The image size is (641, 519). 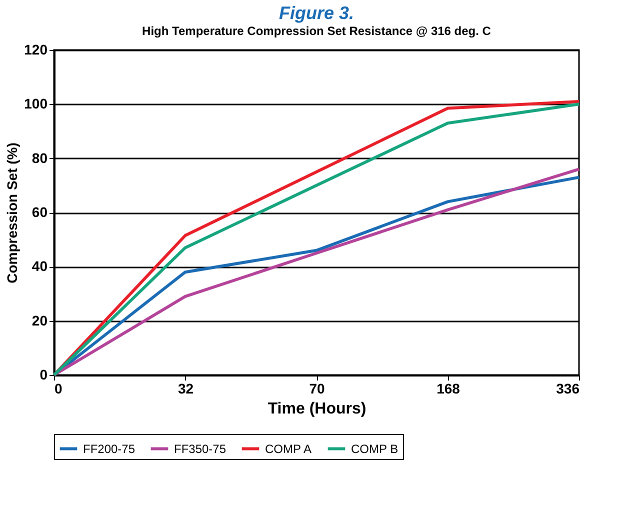 What do you see at coordinates (317, 31) in the screenshot?
I see `chart-subtitle: High Temperature Compression Set Resistance @ 316 deg. C` at bounding box center [317, 31].